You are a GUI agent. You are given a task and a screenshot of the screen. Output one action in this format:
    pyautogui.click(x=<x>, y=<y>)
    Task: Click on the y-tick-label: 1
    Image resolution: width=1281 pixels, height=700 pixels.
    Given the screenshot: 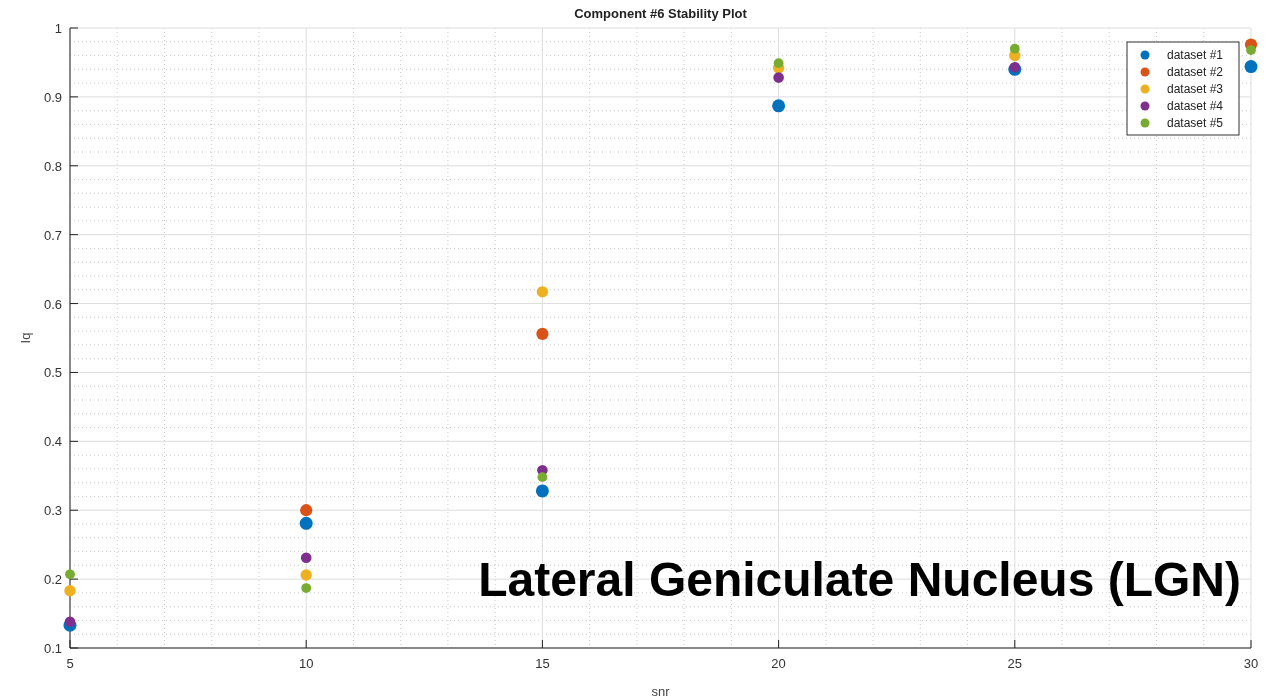 What is the action you would take?
    pyautogui.click(x=58, y=28)
    